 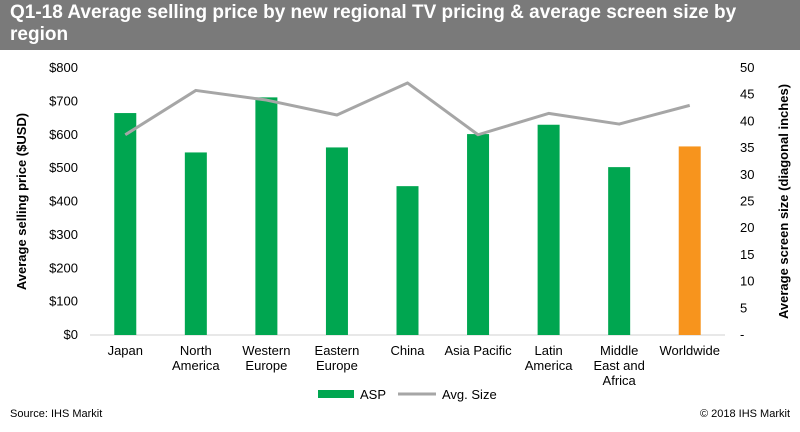 What do you see at coordinates (63, 67) in the screenshot?
I see `y-tick-label: $800` at bounding box center [63, 67].